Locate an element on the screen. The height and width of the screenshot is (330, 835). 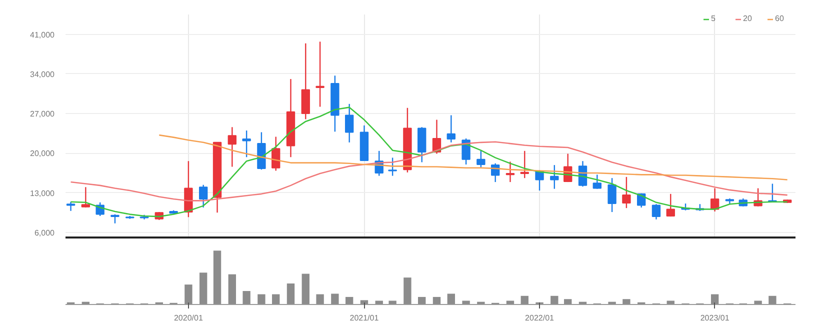
y-tick-label: 27,000 is located at coordinates (43, 114).